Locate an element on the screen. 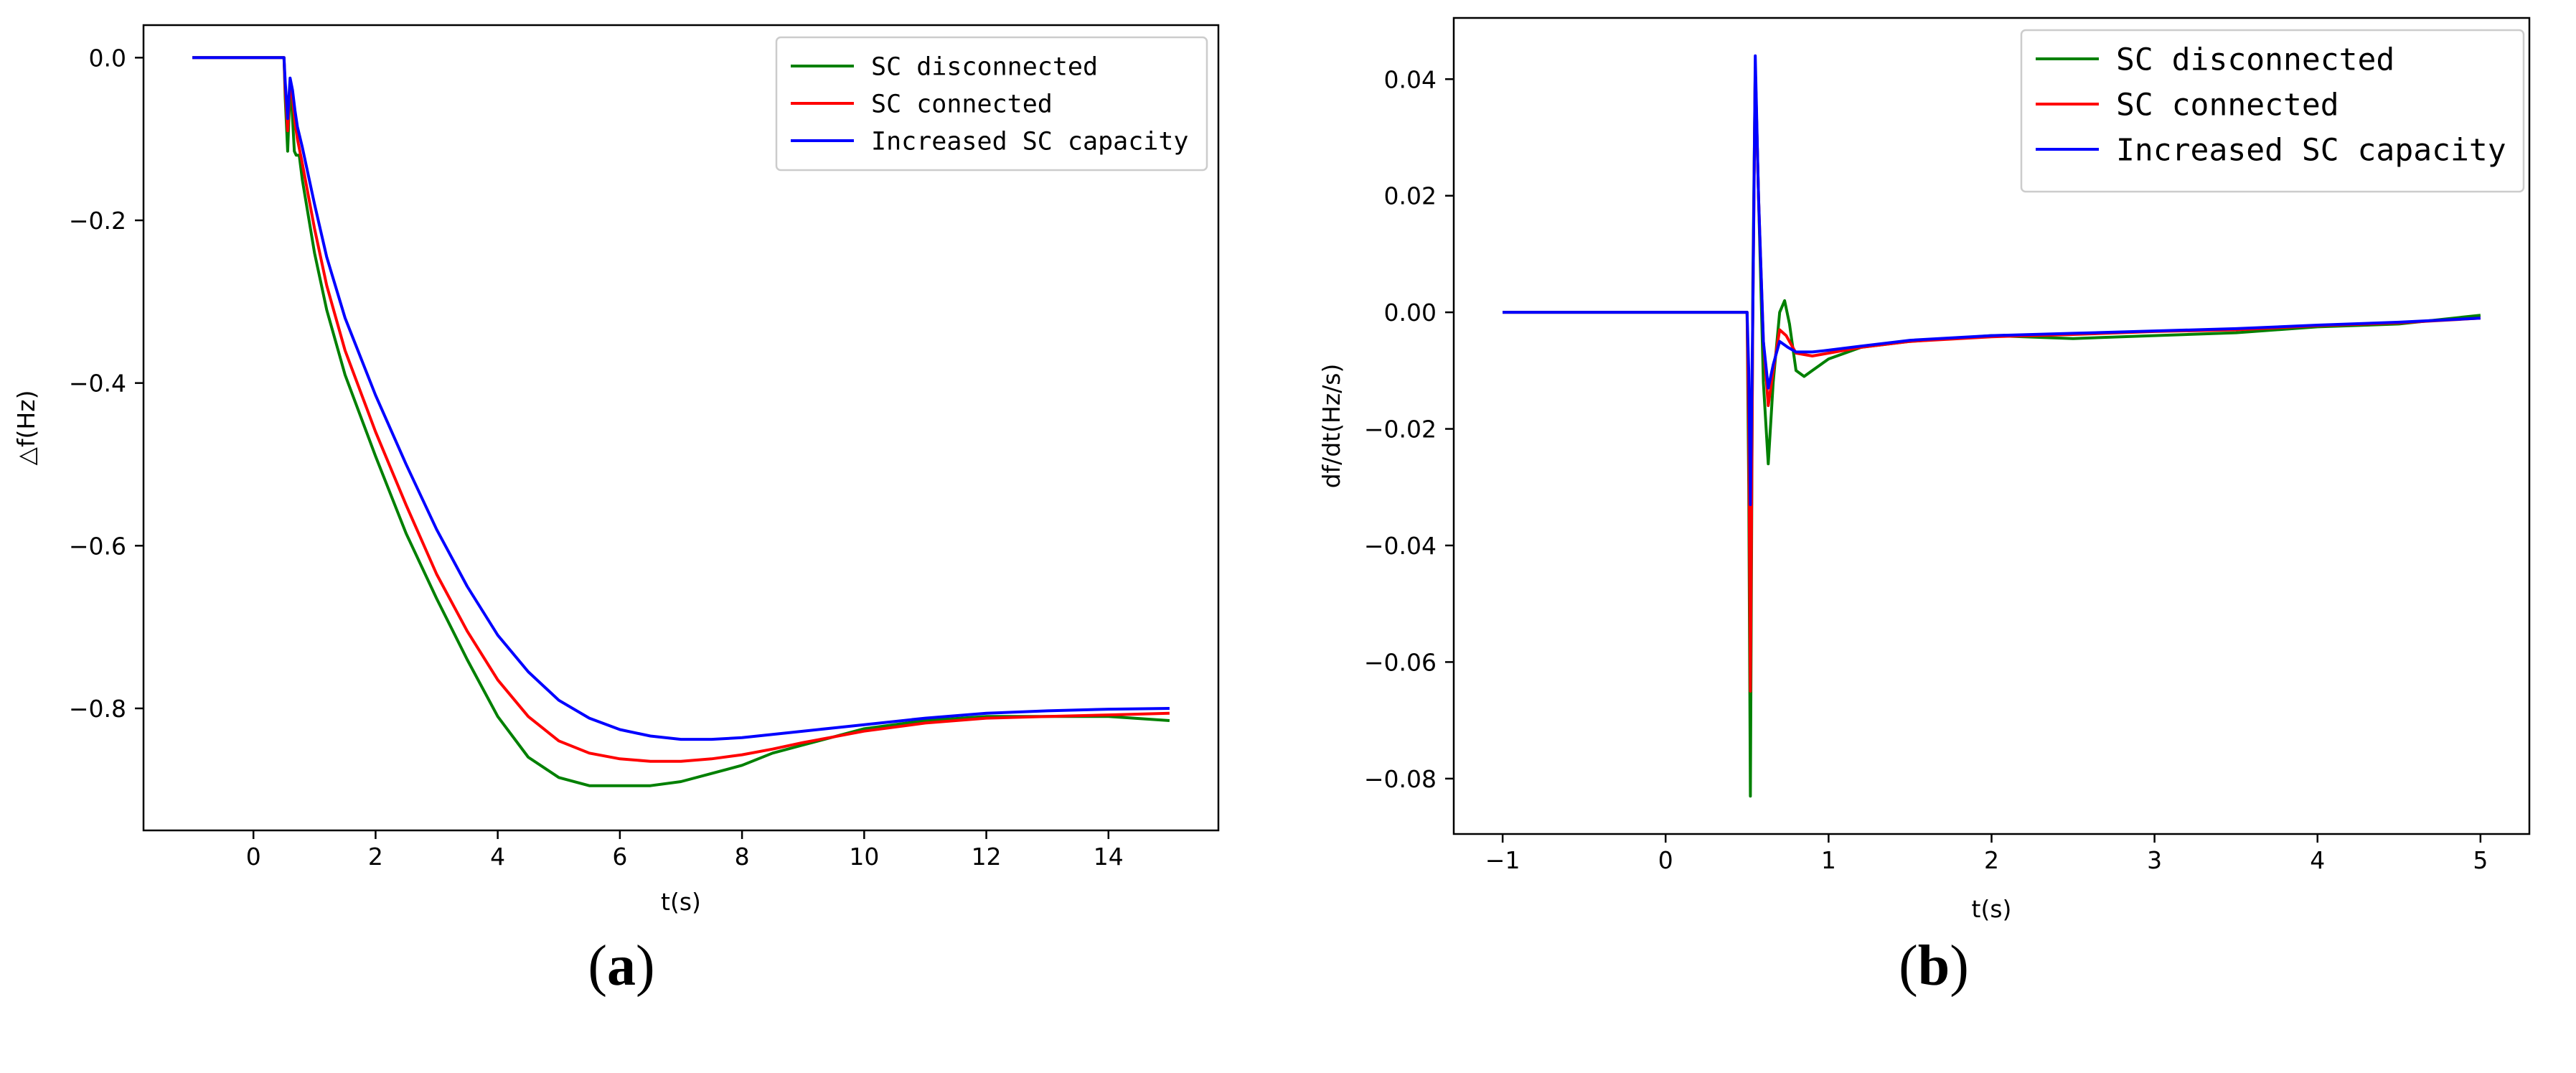 The height and width of the screenshot is (1073, 2576). y-tick-label: −0.8 is located at coordinates (97, 709).